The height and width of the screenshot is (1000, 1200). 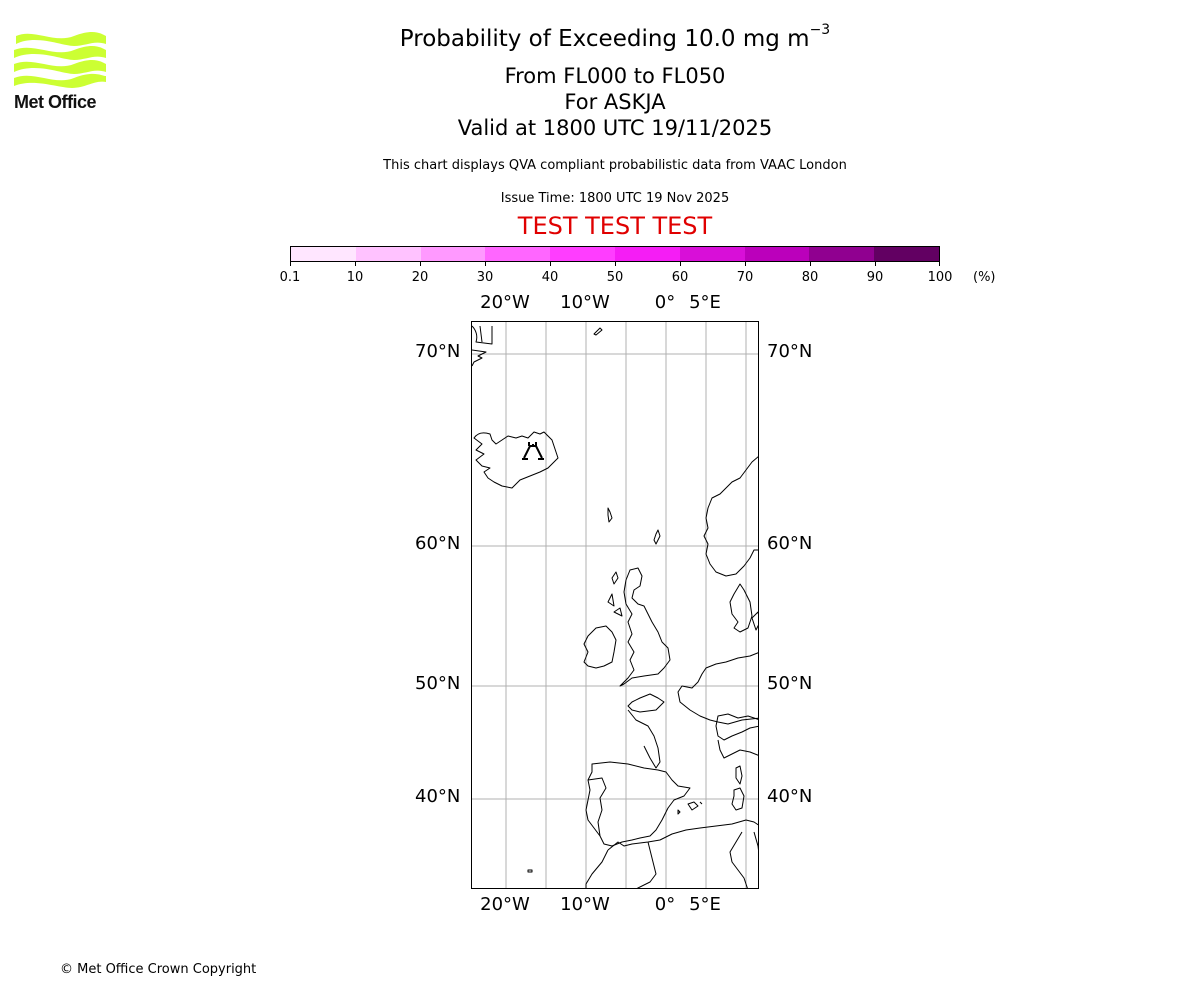 What do you see at coordinates (420, 277) in the screenshot?
I see `colorbar-tick-label: 20` at bounding box center [420, 277].